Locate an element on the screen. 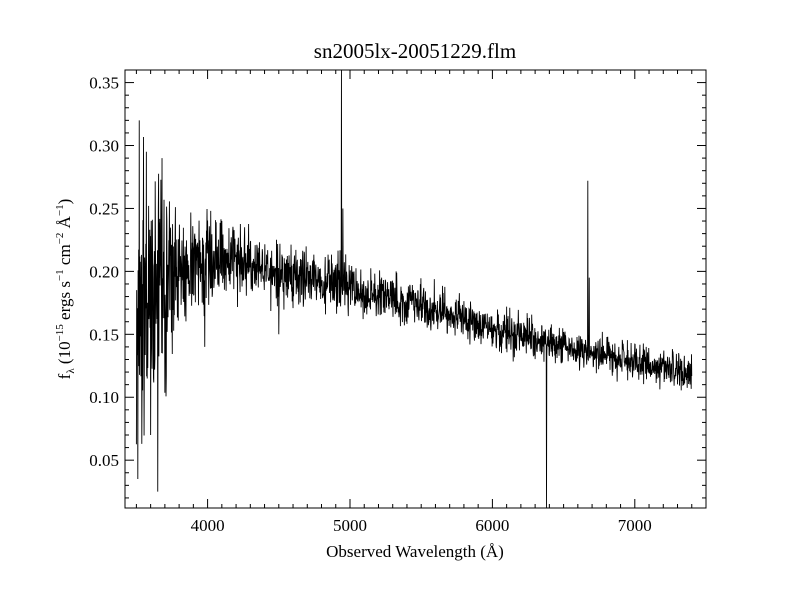  y-tick-label: 0.30 is located at coordinates (104, 146).